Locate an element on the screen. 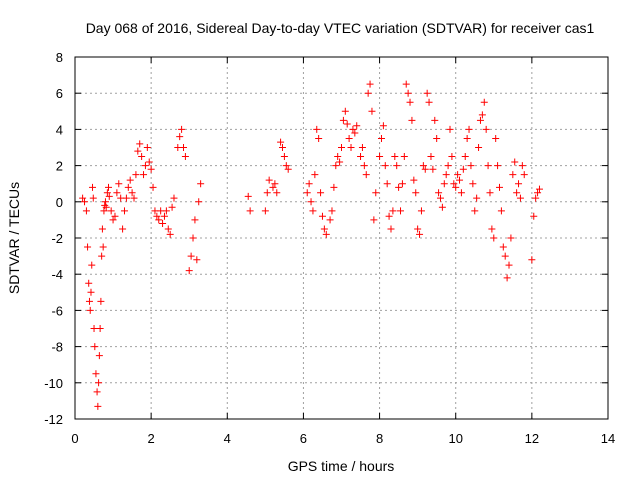 This screenshot has height=480, width=640. x-tick-label: 14 is located at coordinates (608, 438).